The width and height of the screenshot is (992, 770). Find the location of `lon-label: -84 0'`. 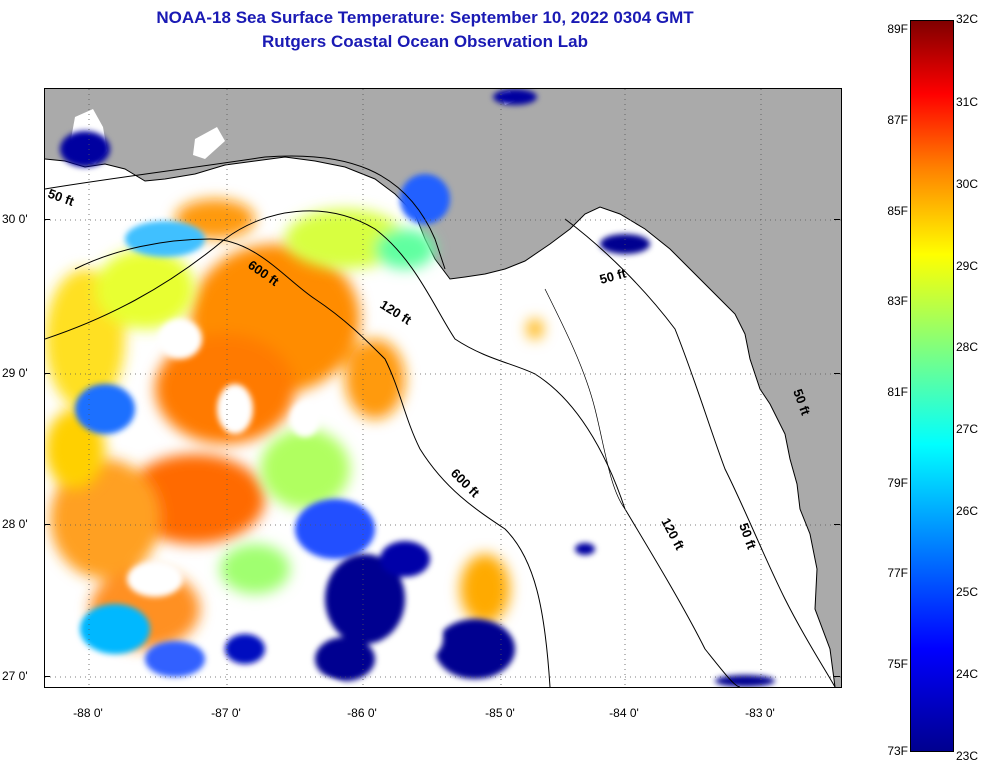

lon-label: -84 0' is located at coordinates (624, 713).